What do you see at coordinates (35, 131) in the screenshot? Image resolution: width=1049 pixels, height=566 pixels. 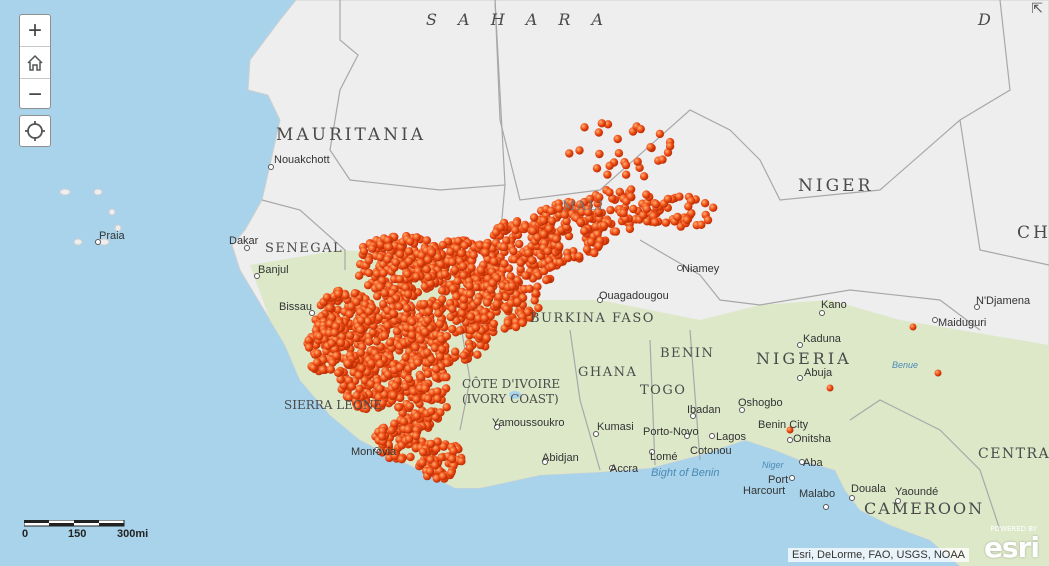 I see `locate-button` at bounding box center [35, 131].